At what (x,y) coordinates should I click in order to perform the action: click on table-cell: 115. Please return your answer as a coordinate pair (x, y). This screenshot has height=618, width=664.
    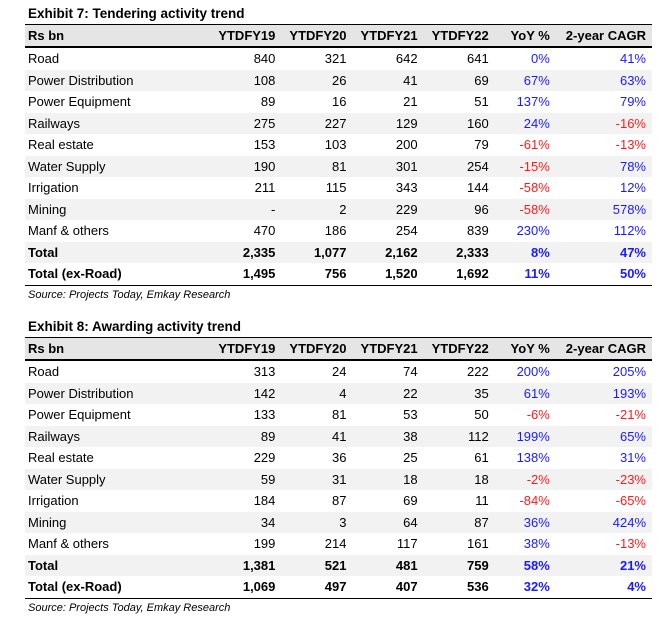
    Looking at the image, I should click on (336, 188).